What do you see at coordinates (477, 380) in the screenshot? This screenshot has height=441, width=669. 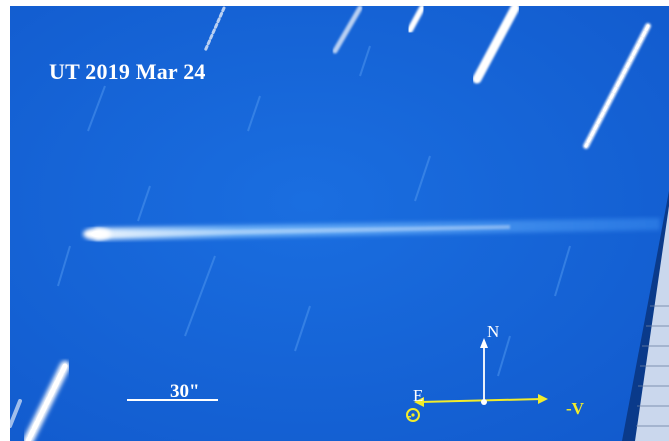 I see `compass` at bounding box center [477, 380].